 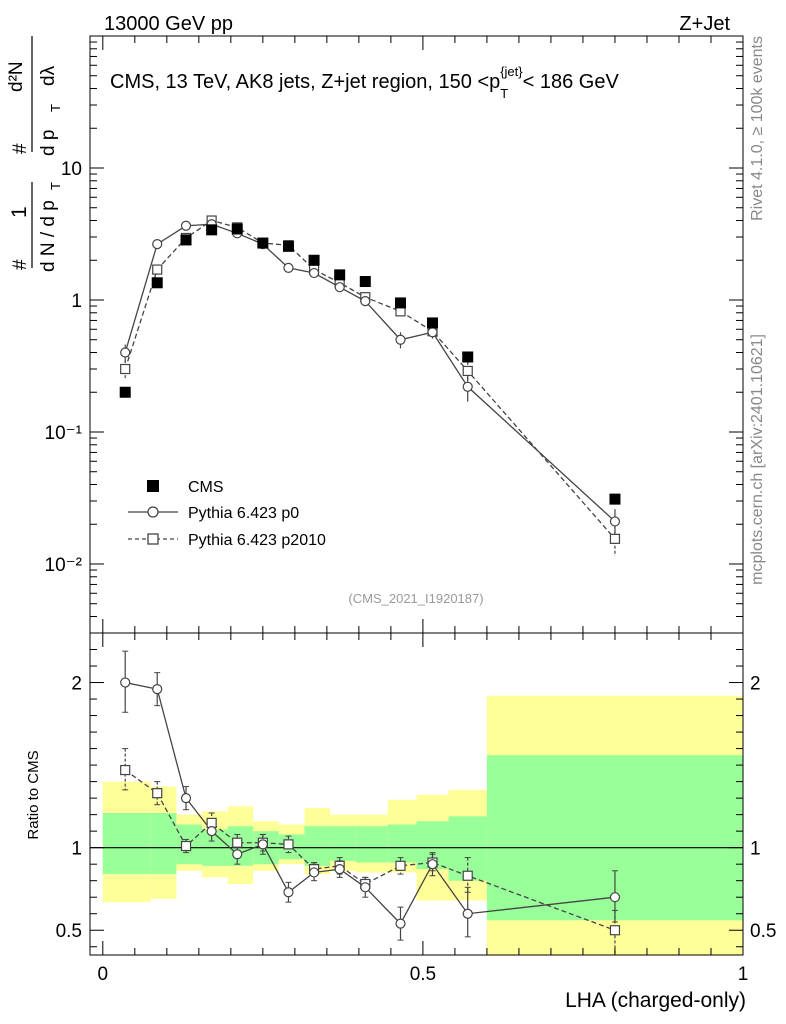 I want to click on rivet-label: Rivet 4.1.0, ≥ 100k events, so click(x=757, y=128).